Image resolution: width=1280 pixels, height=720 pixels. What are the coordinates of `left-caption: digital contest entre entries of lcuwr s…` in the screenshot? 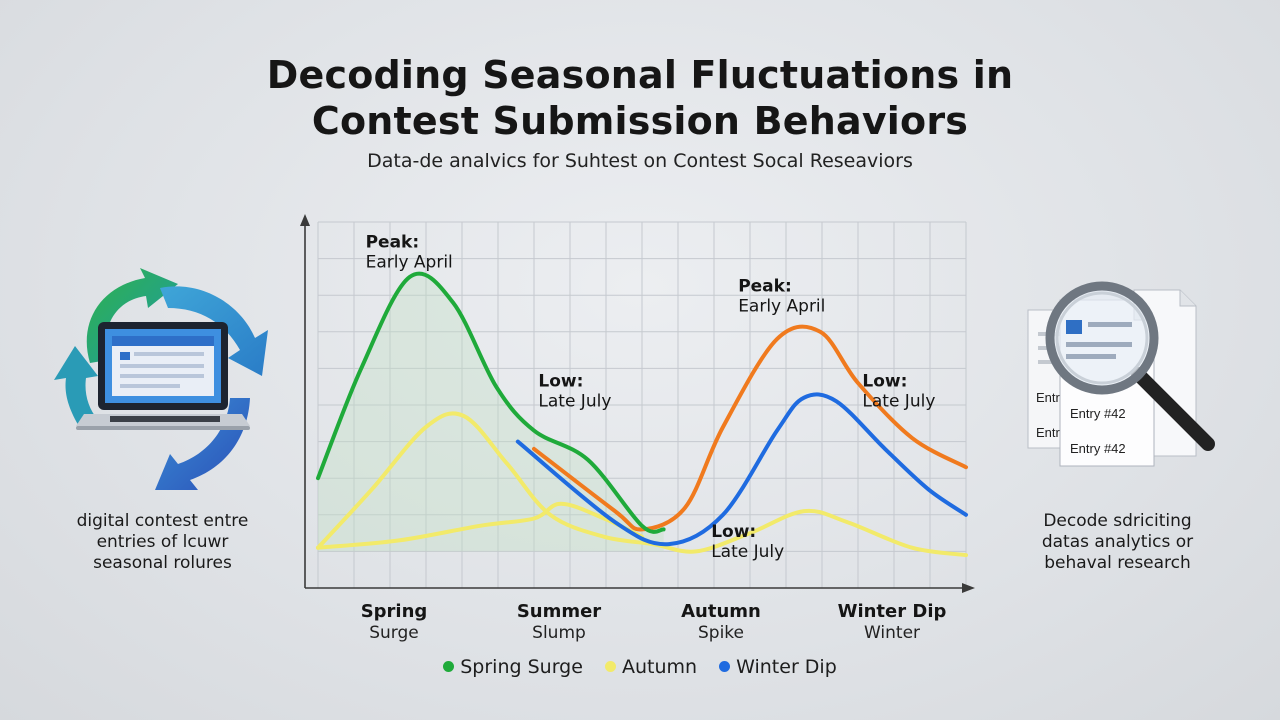 It's located at (162, 542).